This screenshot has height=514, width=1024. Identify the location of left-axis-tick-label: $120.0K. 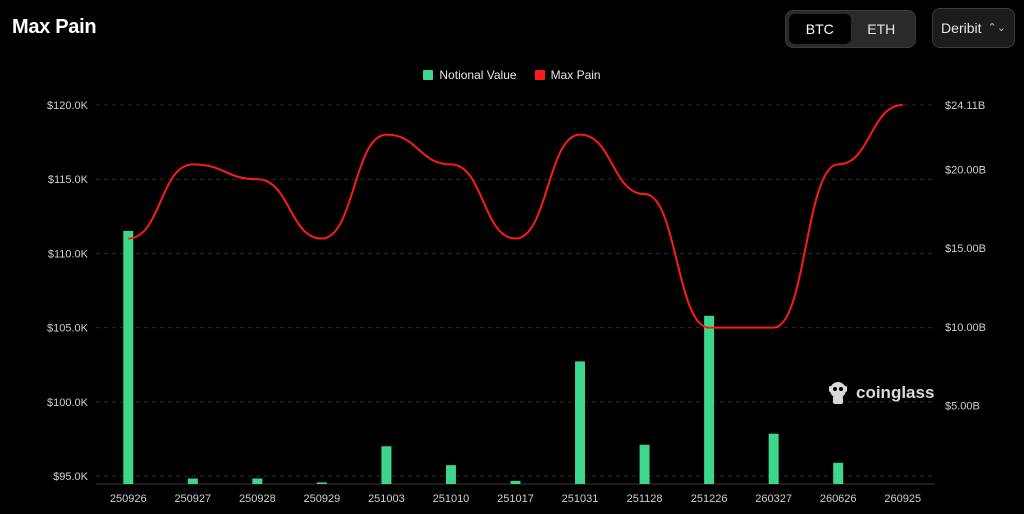
(68, 106).